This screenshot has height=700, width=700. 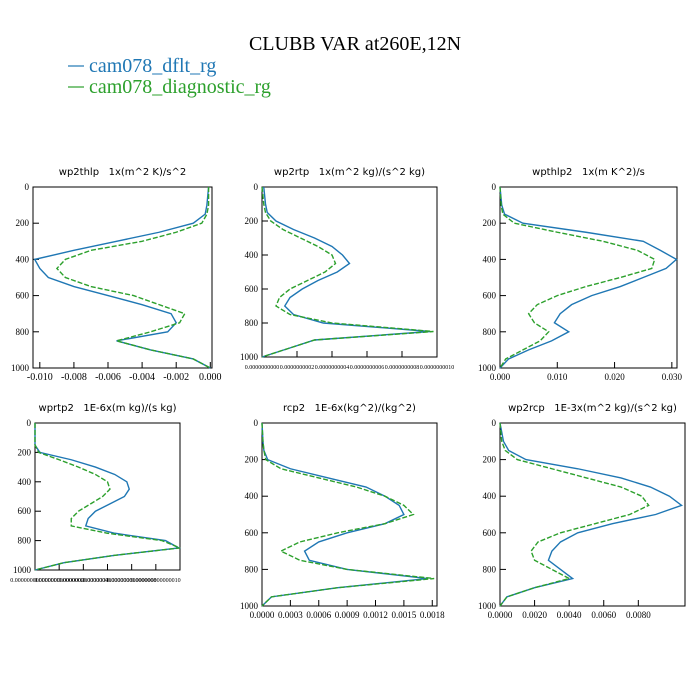 What do you see at coordinates (534, 615) in the screenshot?
I see `x-tick-label: 0.0020` at bounding box center [534, 615].